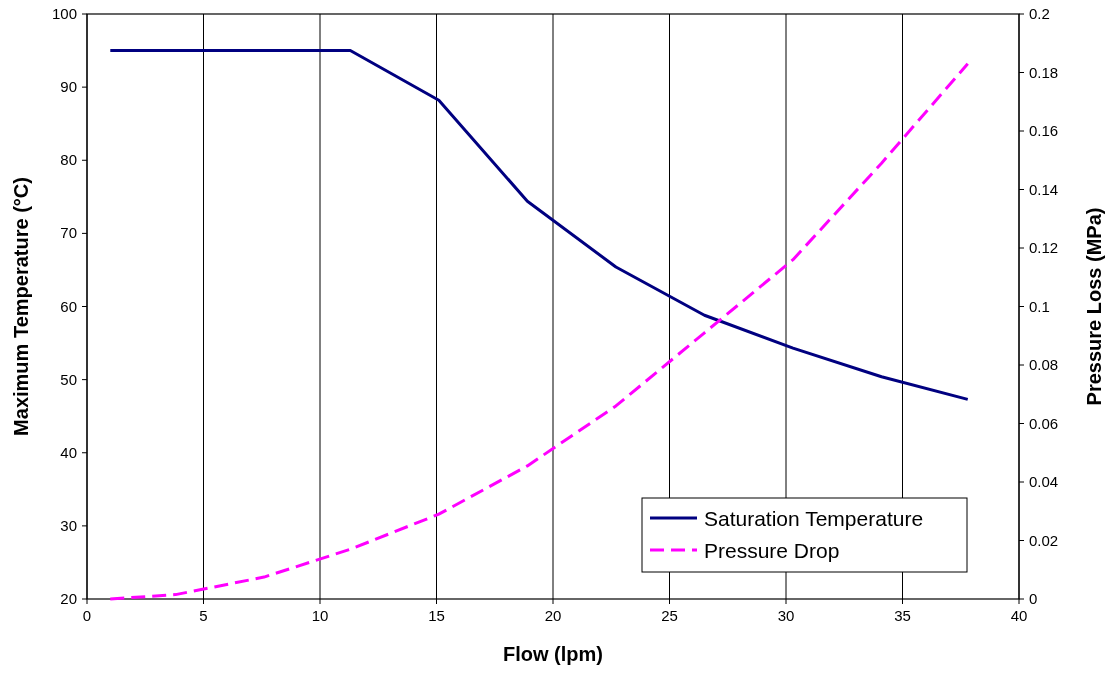 This screenshot has height=673, width=1111. I want to click on y2-tick-label: 0.14, so click(1044, 189).